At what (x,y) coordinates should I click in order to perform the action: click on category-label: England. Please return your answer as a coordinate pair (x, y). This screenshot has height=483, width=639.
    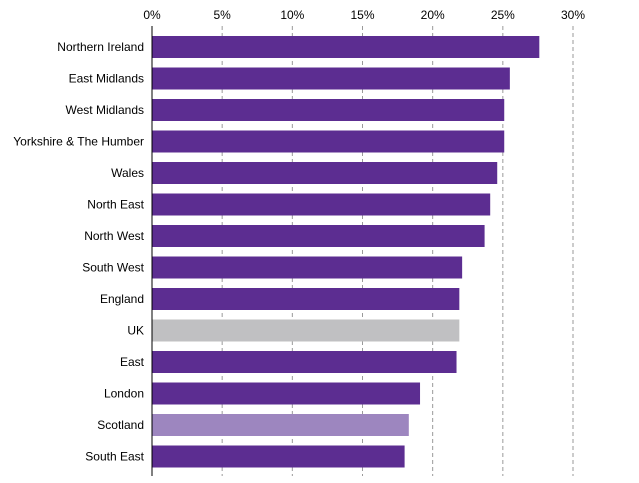
    Looking at the image, I should click on (122, 299).